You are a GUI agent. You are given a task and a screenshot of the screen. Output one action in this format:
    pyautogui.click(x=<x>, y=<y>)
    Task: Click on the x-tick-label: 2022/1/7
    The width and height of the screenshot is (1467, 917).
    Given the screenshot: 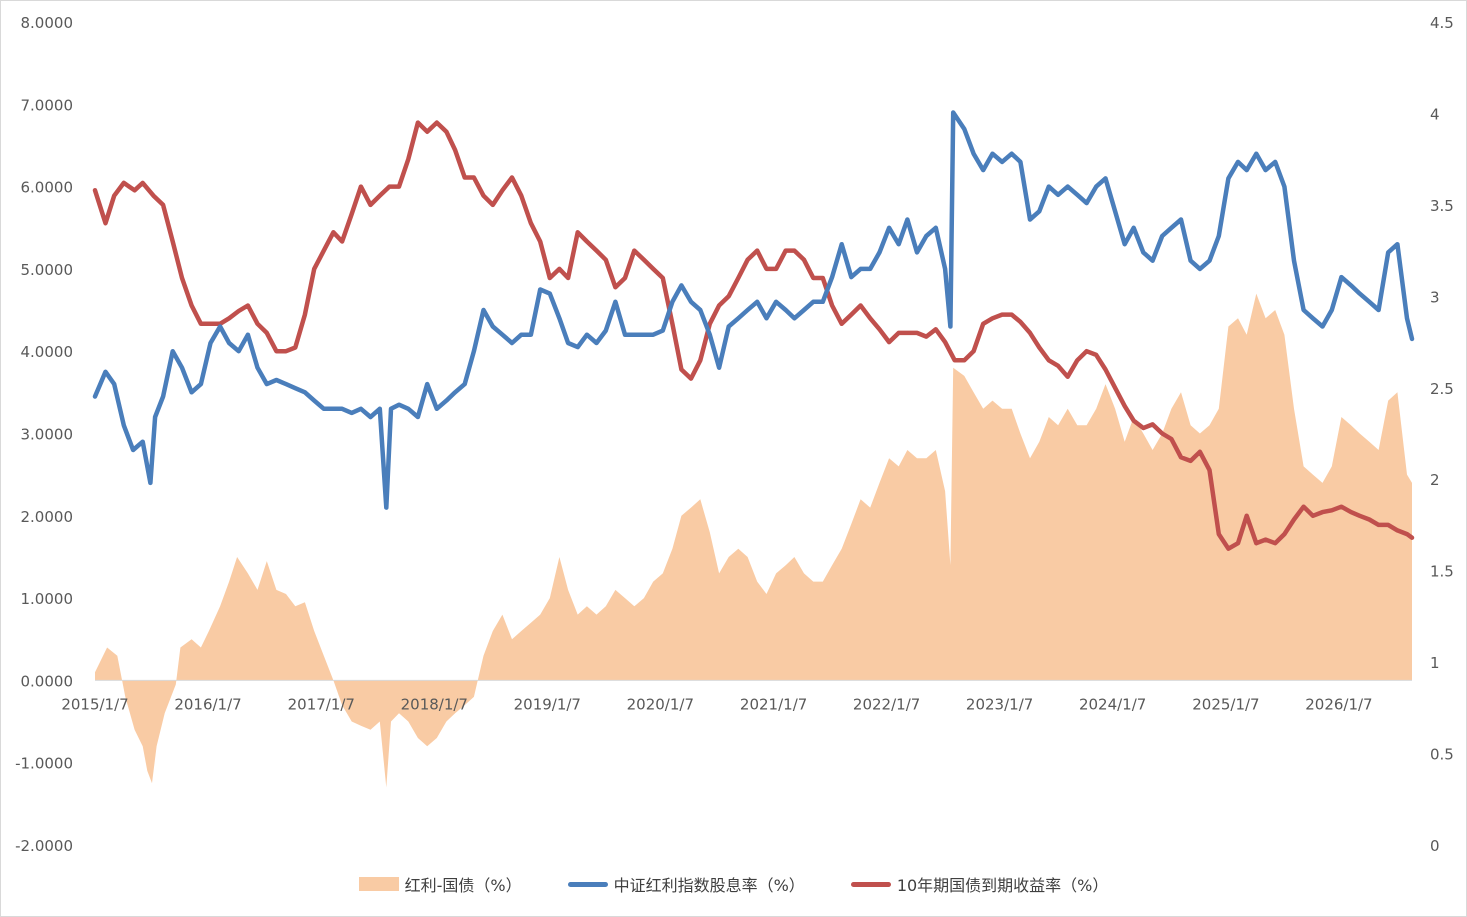 What is the action you would take?
    pyautogui.click(x=886, y=704)
    